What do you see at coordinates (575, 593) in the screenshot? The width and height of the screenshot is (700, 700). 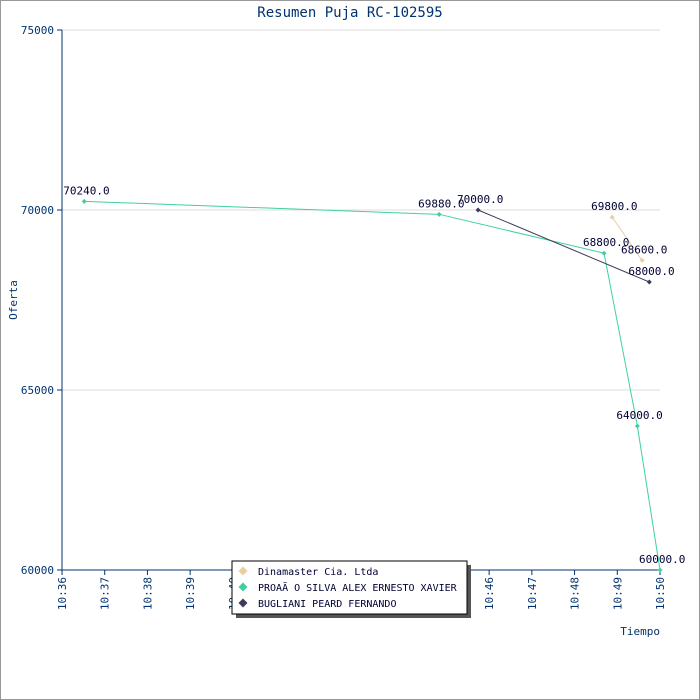 I see `x-tick-label: 10:48` at bounding box center [575, 593].